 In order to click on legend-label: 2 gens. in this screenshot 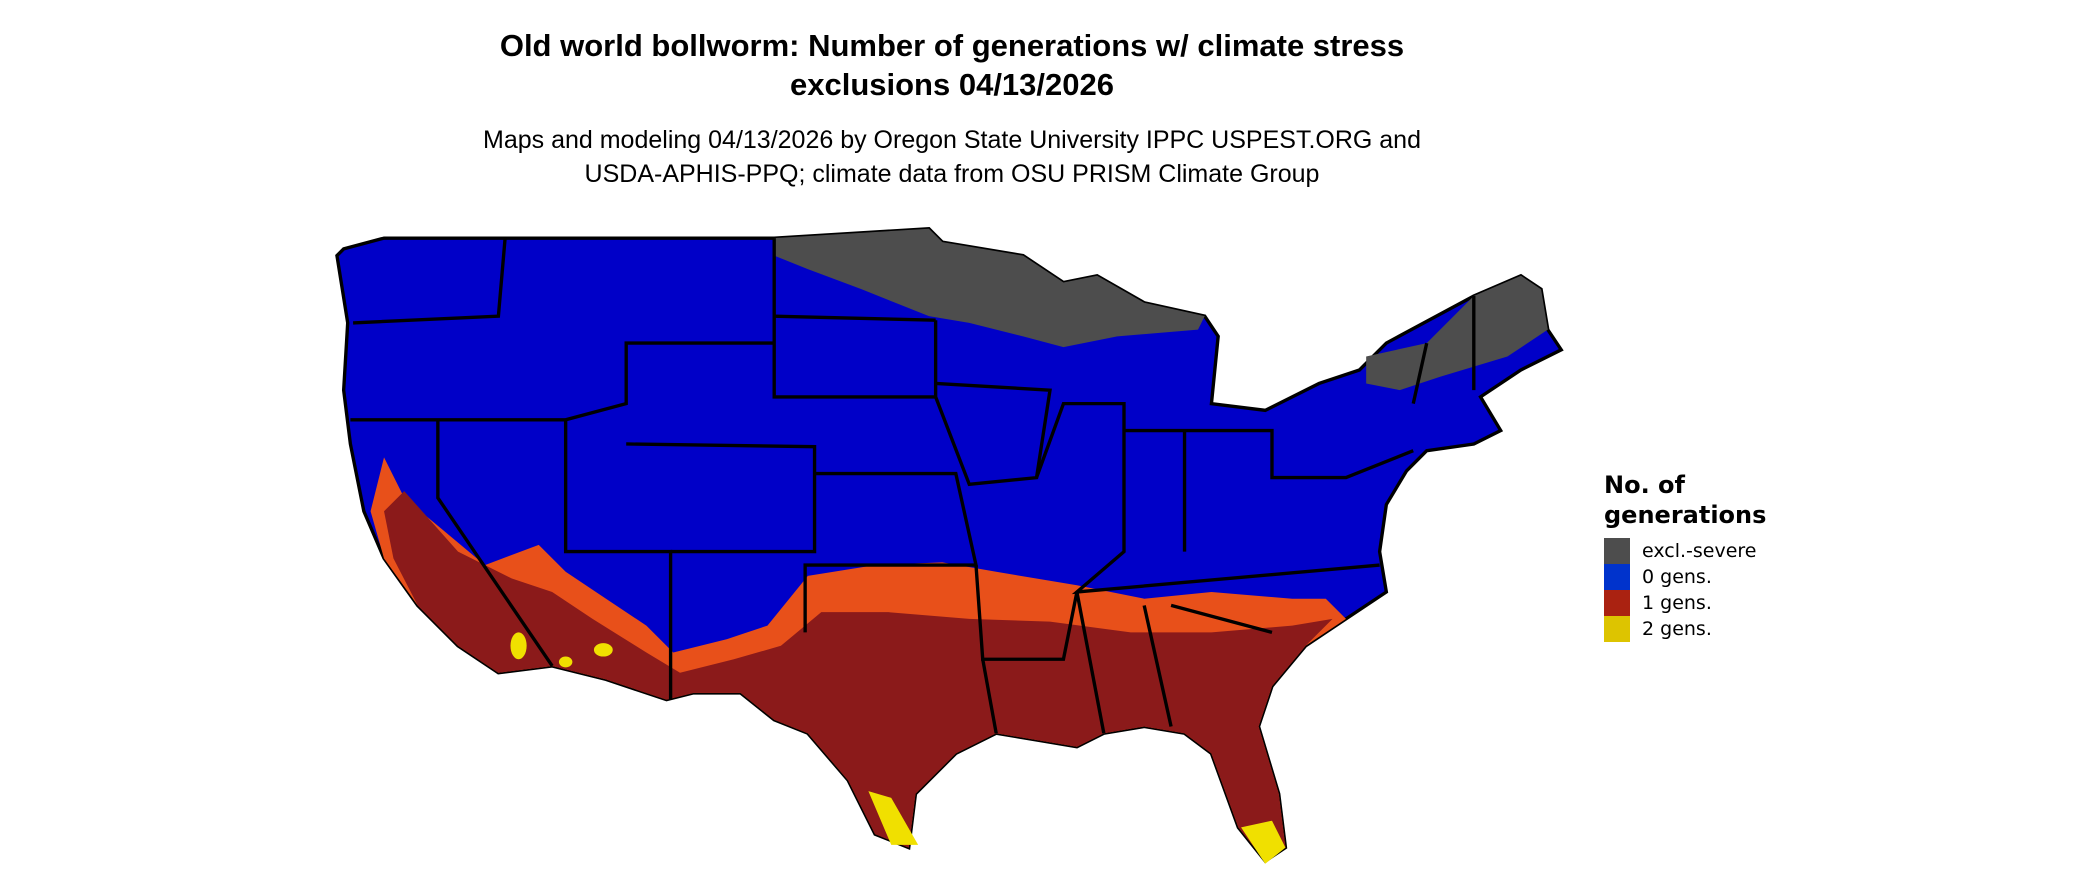, I will do `click(1677, 629)`.